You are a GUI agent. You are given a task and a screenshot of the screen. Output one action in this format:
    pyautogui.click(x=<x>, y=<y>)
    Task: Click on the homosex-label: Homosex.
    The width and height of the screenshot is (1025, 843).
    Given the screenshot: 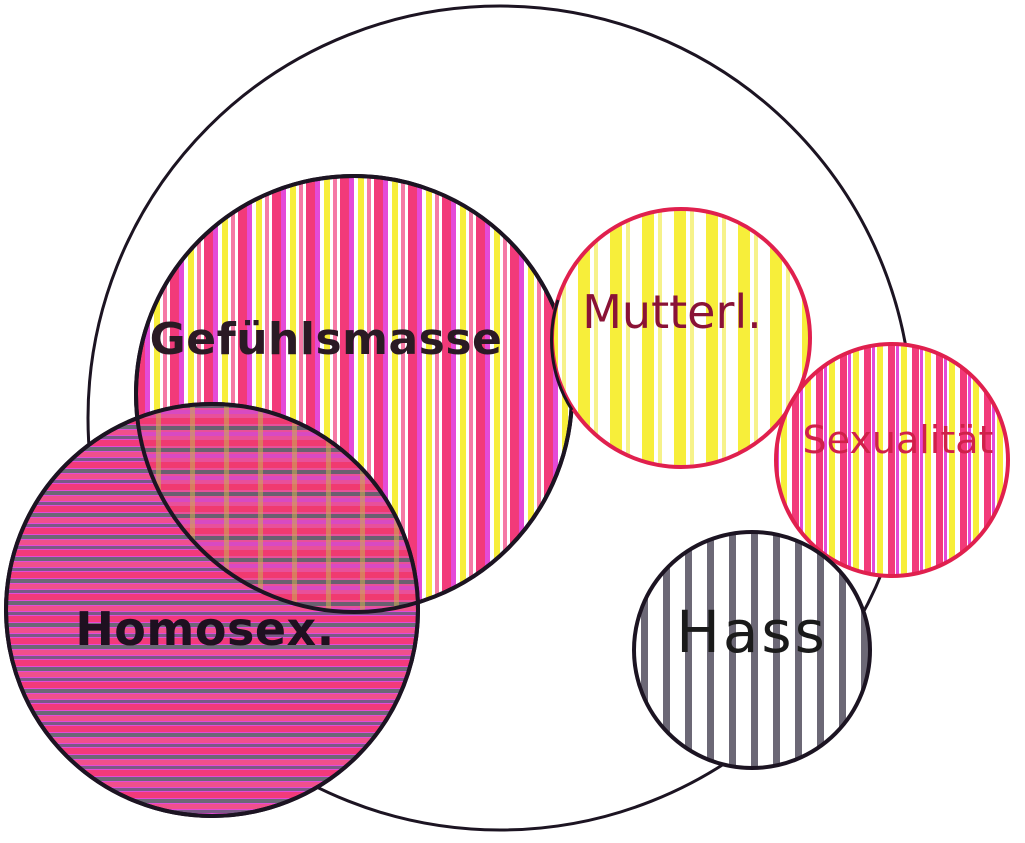 What is the action you would take?
    pyautogui.click(x=204, y=629)
    